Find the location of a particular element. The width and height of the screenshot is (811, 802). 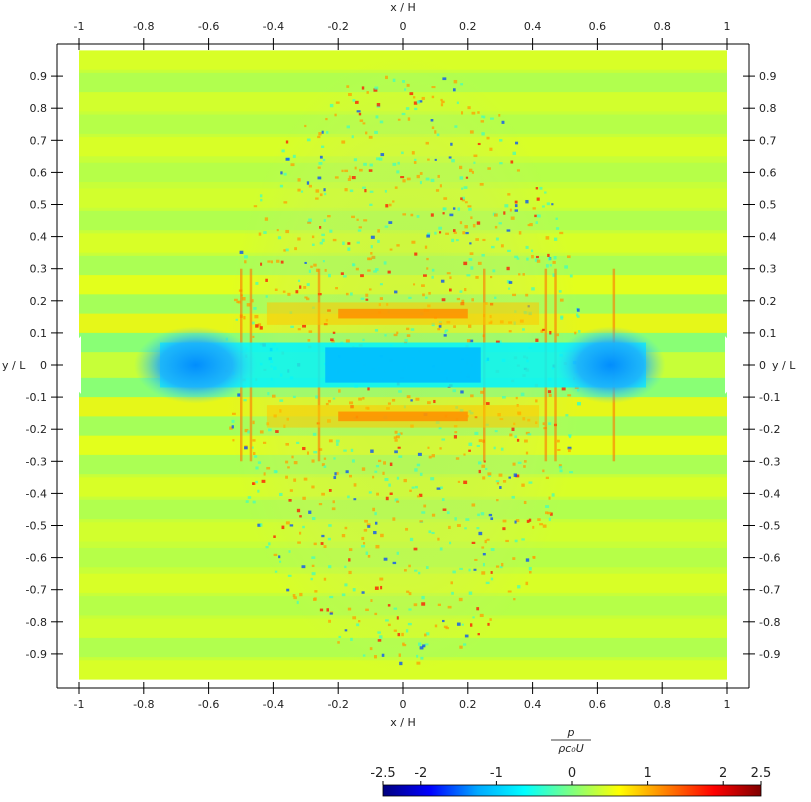

x-tick-label-top: -0.4 is located at coordinates (273, 26).